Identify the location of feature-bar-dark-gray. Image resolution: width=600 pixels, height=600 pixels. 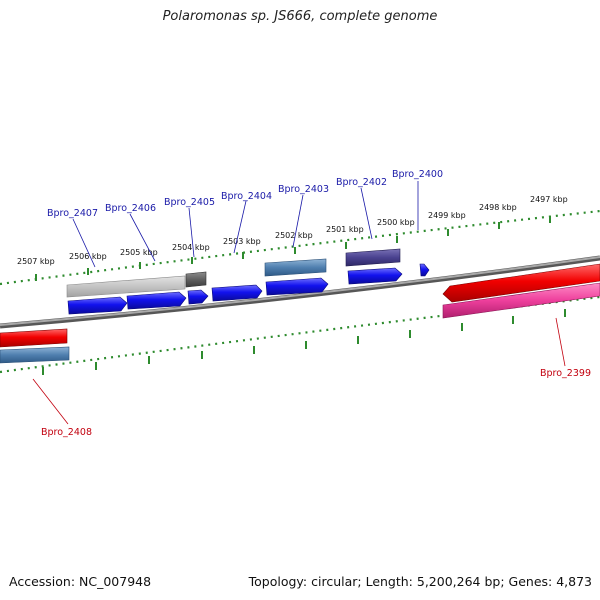
(196, 279).